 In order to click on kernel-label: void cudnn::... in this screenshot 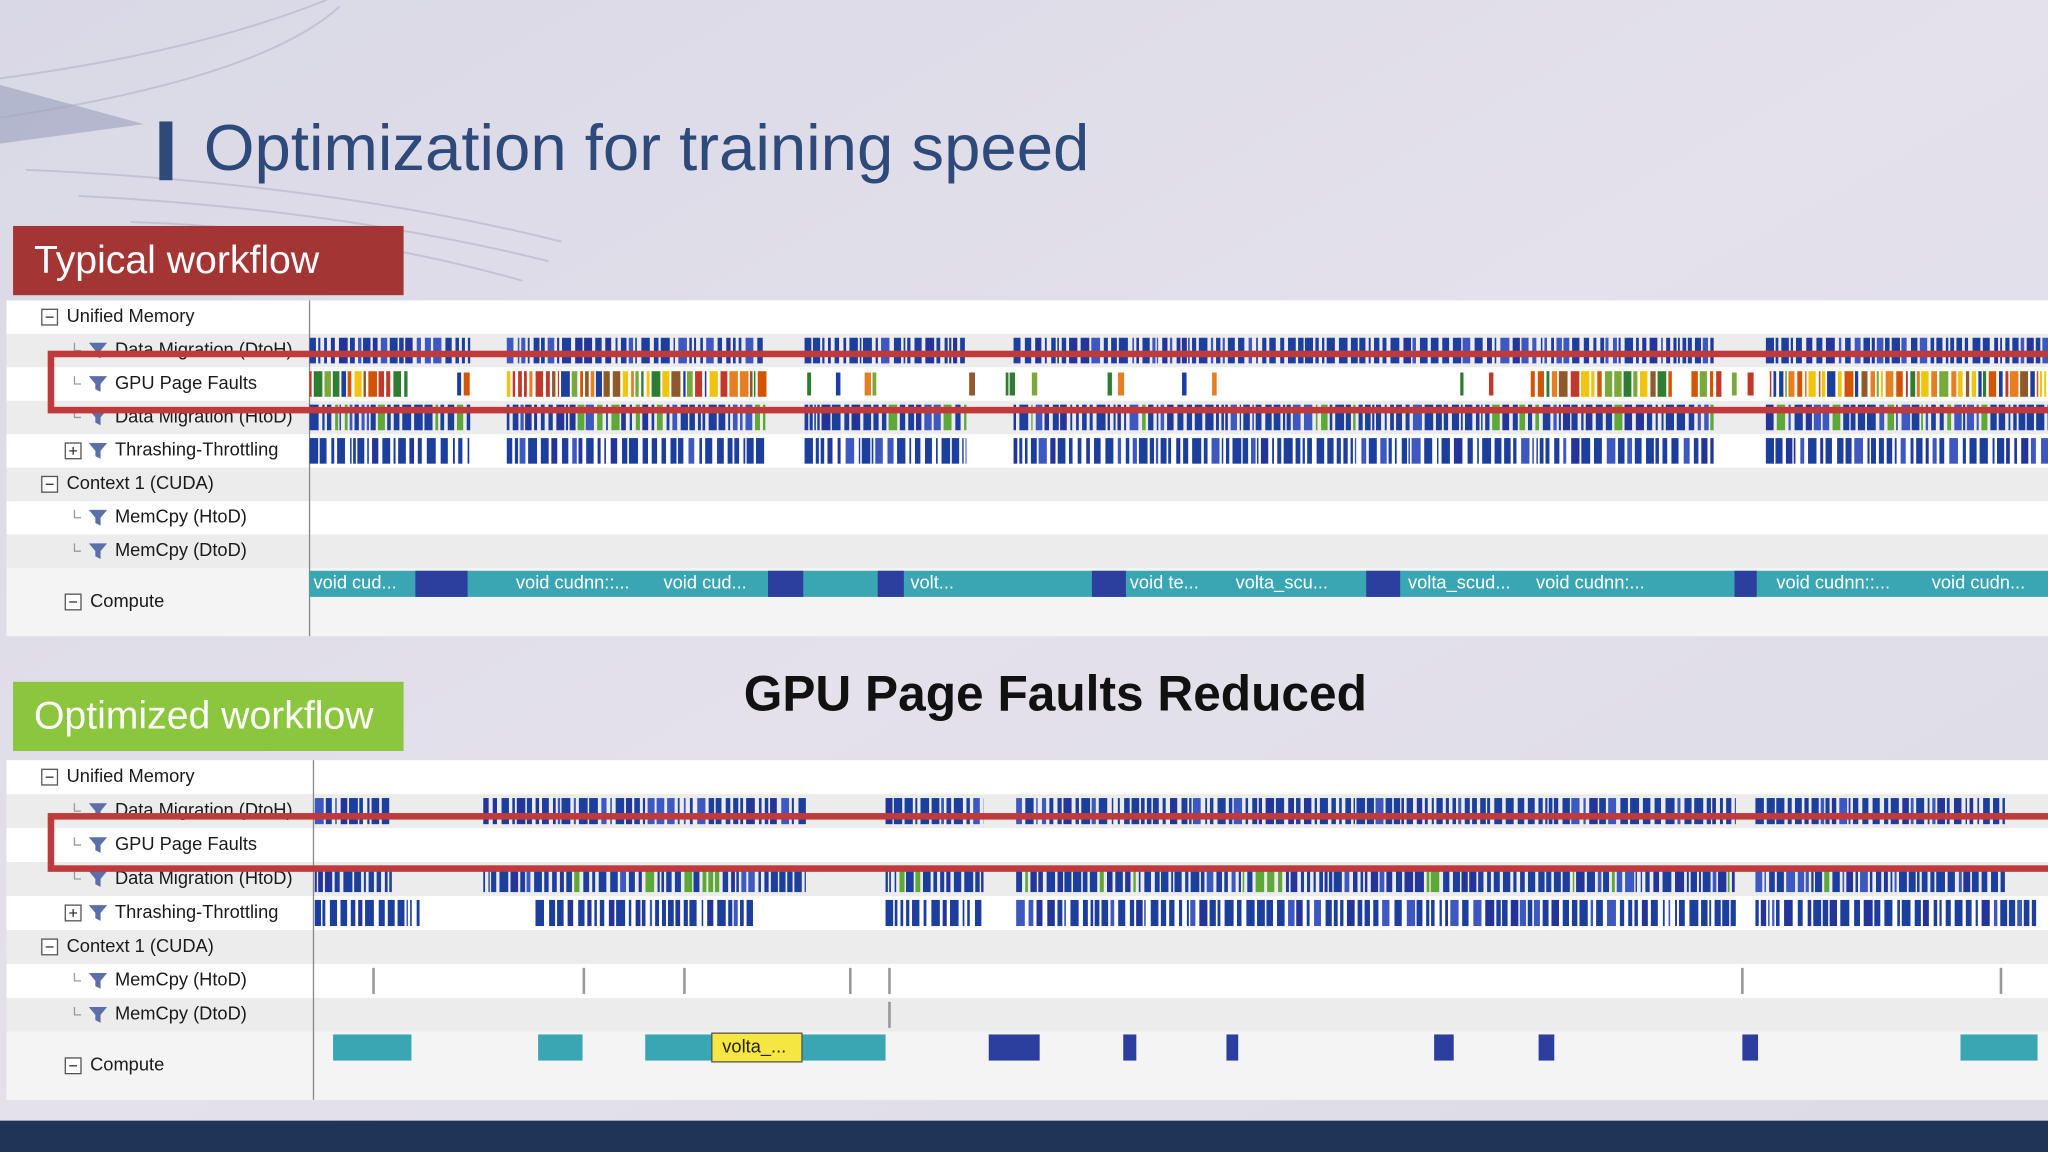, I will do `click(573, 582)`.